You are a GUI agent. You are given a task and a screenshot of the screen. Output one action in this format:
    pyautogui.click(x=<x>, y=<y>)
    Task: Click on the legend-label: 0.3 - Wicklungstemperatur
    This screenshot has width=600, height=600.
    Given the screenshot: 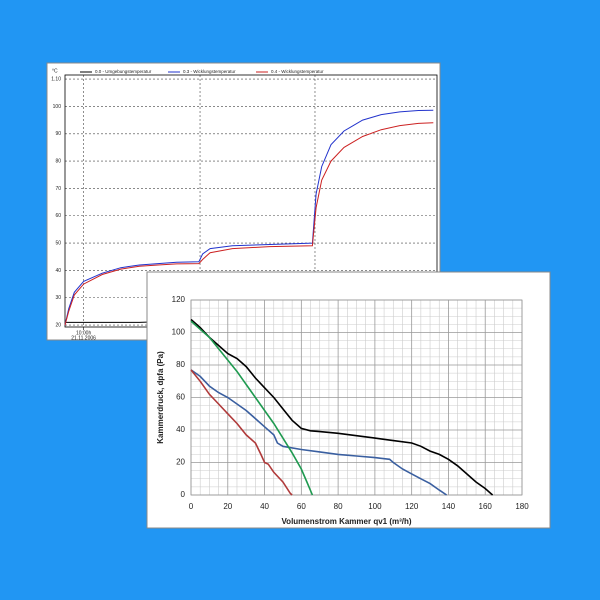 What is the action you would take?
    pyautogui.click(x=209, y=71)
    